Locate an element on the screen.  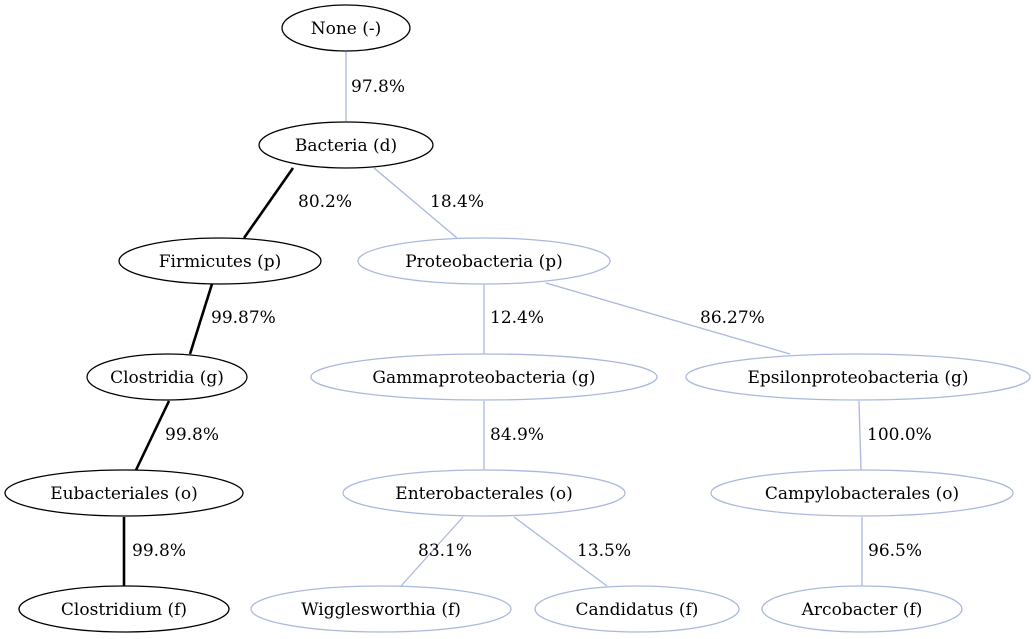
node-label: Arcobacter (f) is located at coordinates (862, 610).